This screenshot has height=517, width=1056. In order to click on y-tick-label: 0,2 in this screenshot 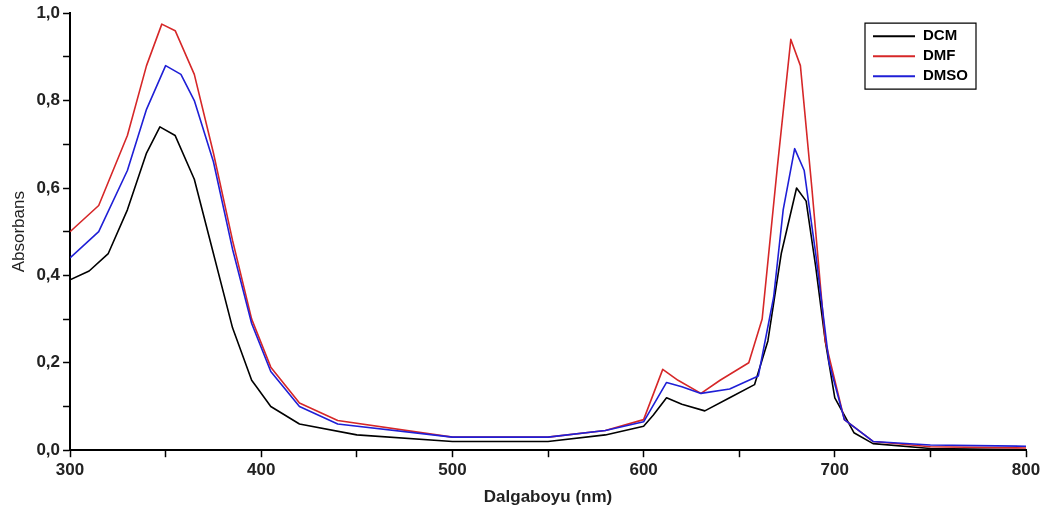, I will do `click(48, 362)`.